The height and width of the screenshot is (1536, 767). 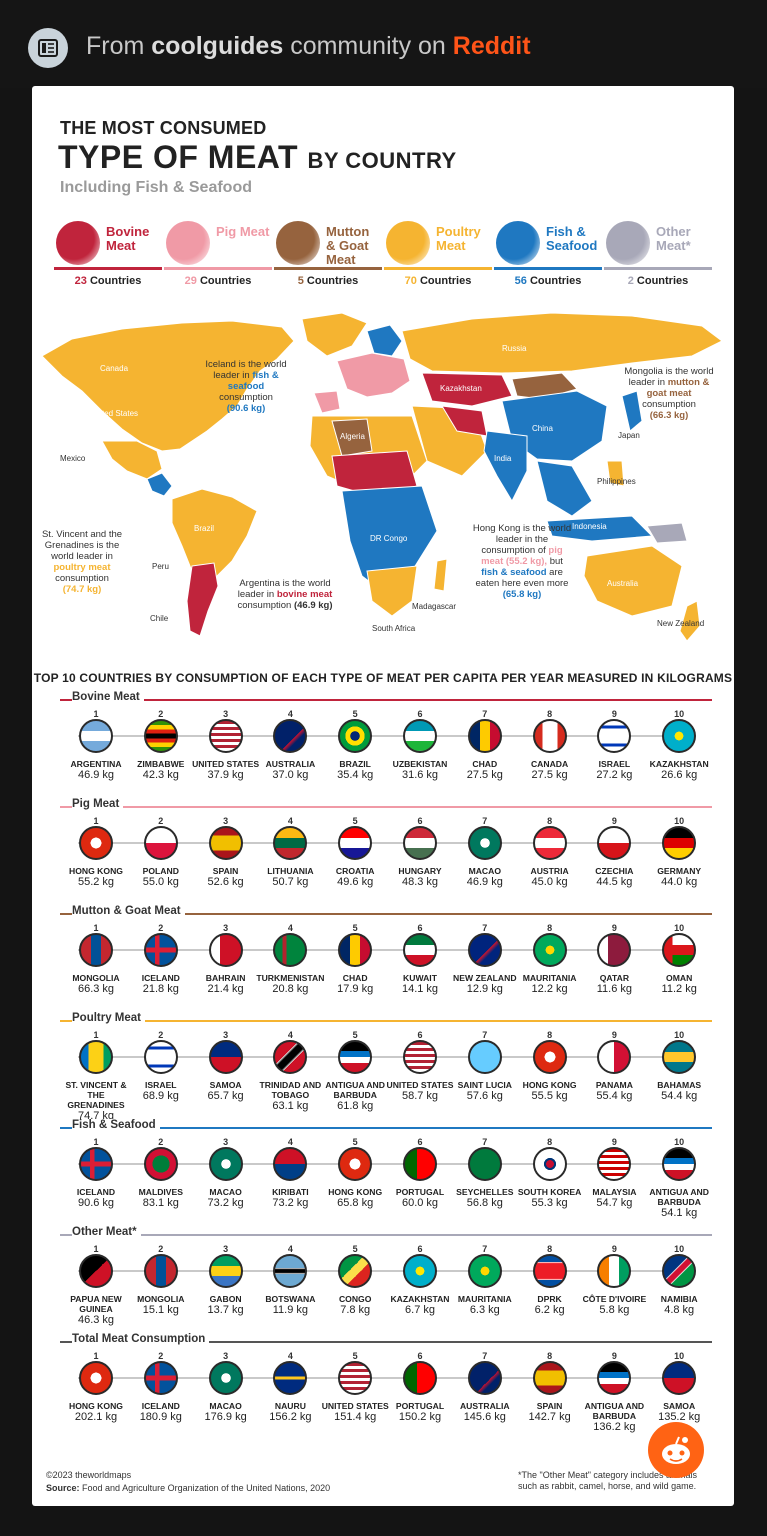 I want to click on kiribati-flag-icon, so click(x=290, y=1164).